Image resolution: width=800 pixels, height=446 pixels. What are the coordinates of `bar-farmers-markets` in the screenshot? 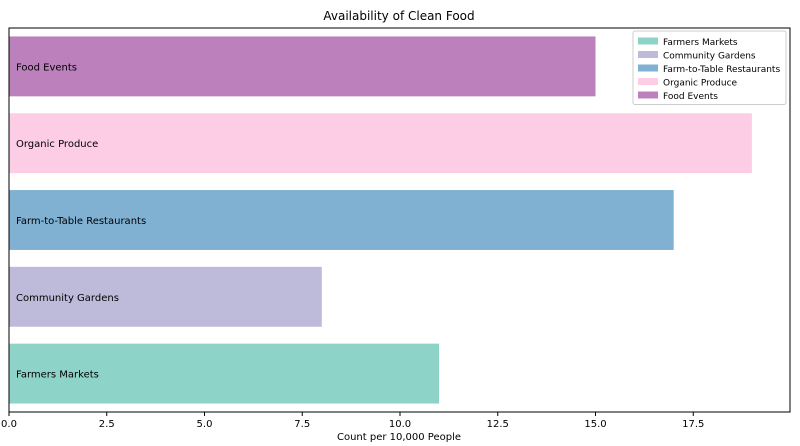 It's located at (224, 373).